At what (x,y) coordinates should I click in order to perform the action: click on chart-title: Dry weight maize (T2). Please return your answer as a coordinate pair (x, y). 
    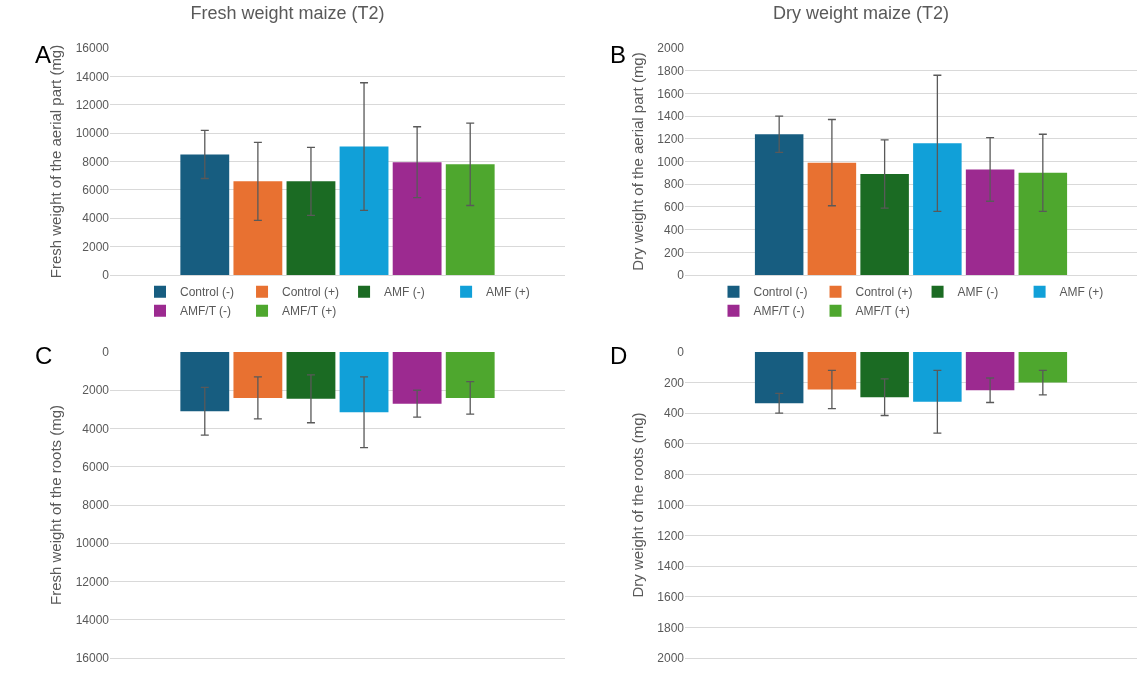
    Looking at the image, I should click on (861, 13).